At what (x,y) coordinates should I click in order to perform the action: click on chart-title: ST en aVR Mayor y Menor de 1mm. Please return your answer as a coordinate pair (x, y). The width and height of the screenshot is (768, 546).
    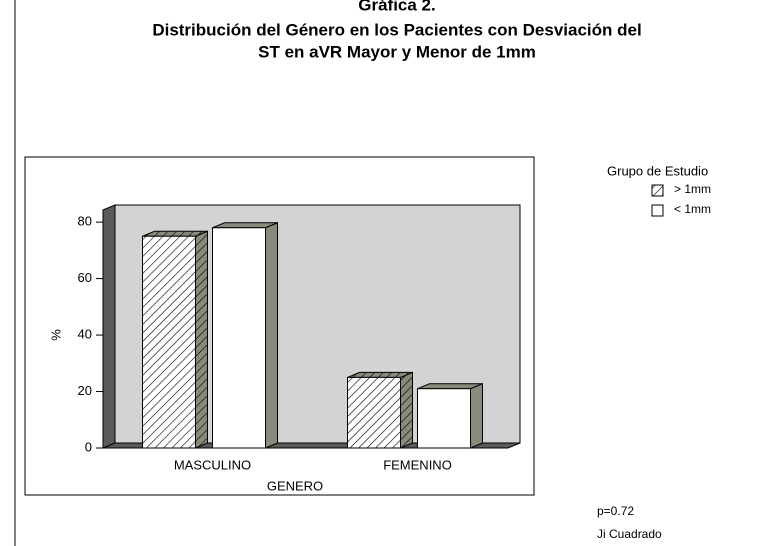
    Looking at the image, I should click on (397, 51).